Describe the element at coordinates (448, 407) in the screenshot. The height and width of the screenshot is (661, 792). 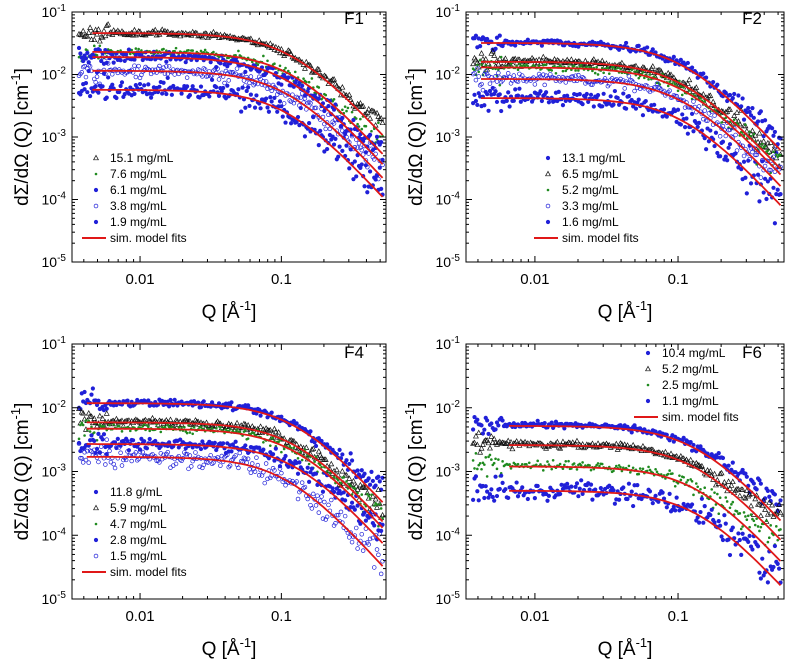
I see `y-tick-label: 10⁻²` at that location.